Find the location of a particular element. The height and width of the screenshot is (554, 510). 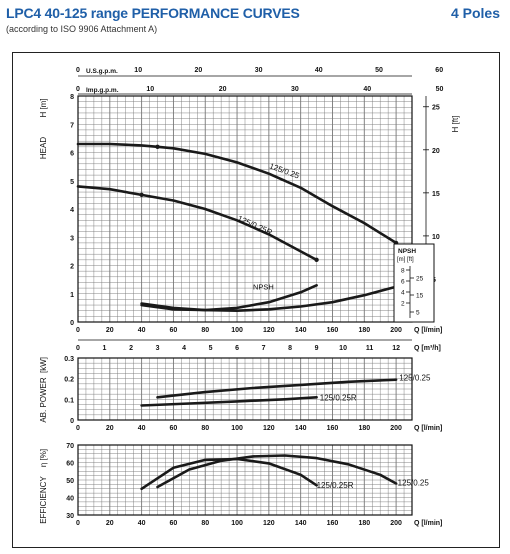

usgpm-tick-label: 20 is located at coordinates (199, 70).